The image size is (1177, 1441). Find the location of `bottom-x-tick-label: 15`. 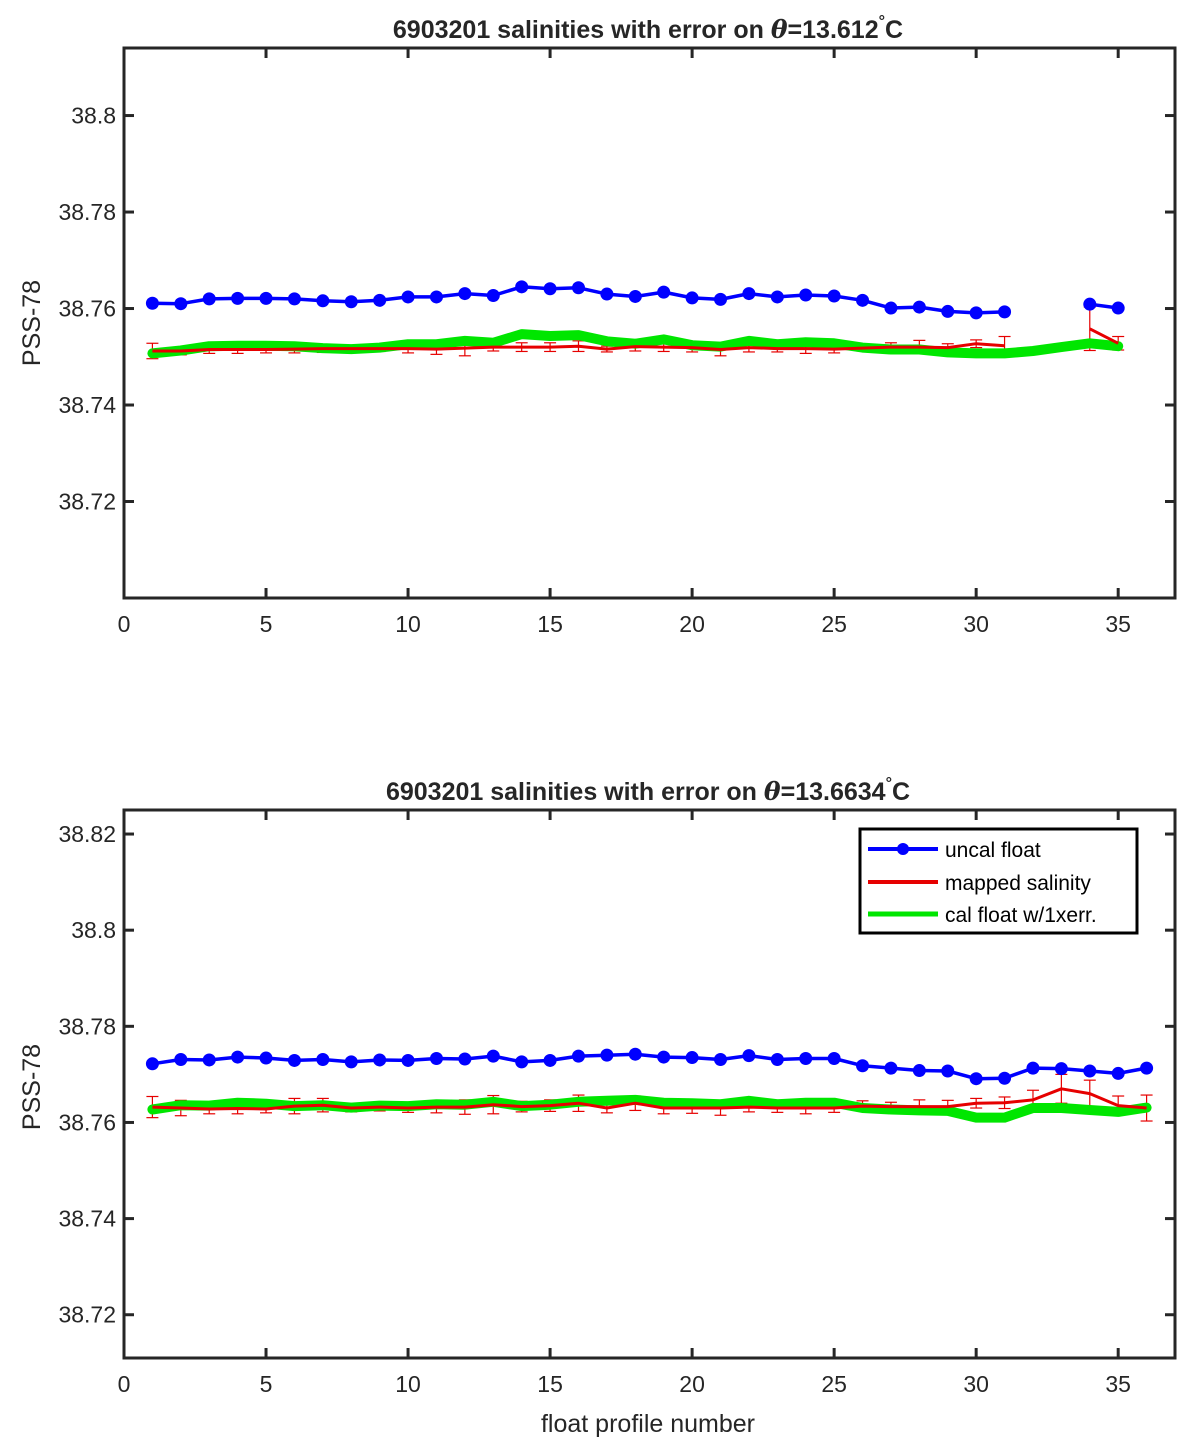

bottom-x-tick-label: 15 is located at coordinates (550, 1384).